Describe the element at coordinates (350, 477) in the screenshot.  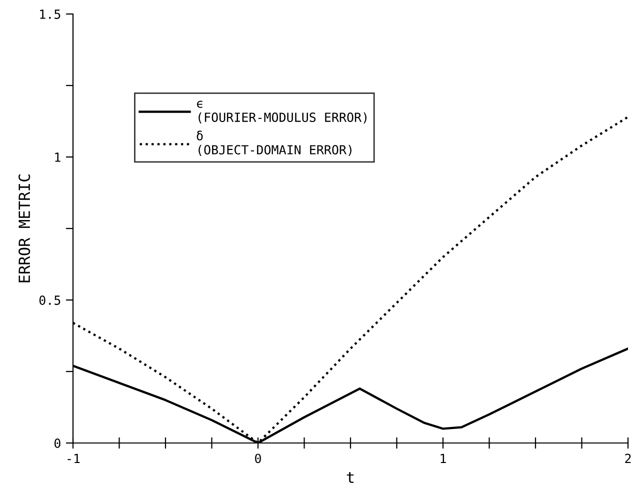
I see `x-axis-title: t` at that location.